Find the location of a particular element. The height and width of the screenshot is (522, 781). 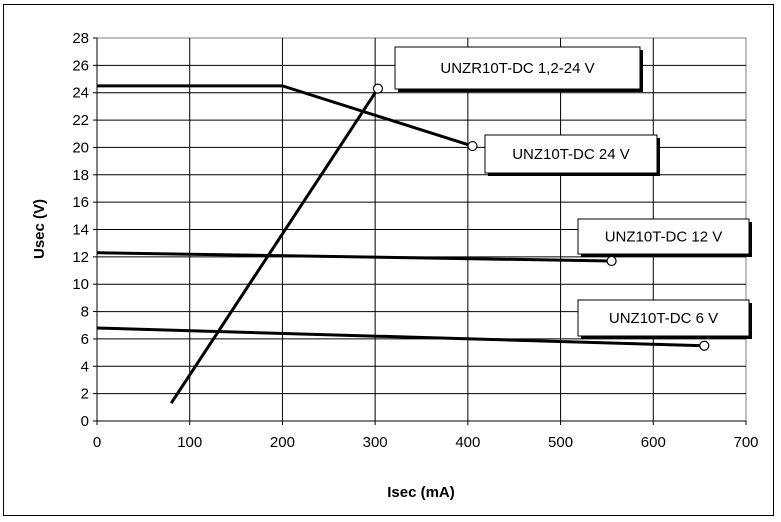

series-label: UNZ10T-DC 24 V is located at coordinates (571, 154).